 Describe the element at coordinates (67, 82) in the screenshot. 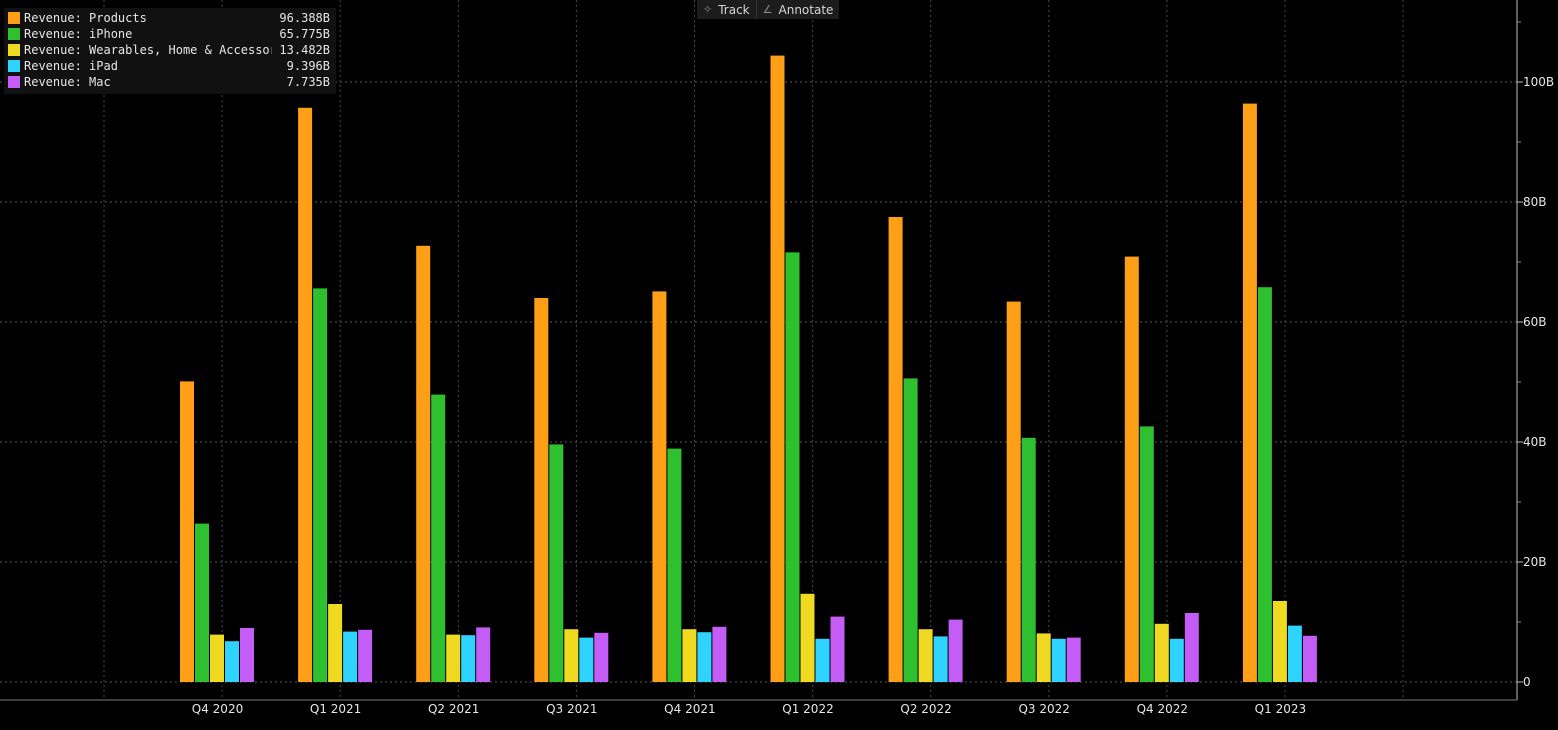

I see `legend-label: Revenue: Mac` at that location.